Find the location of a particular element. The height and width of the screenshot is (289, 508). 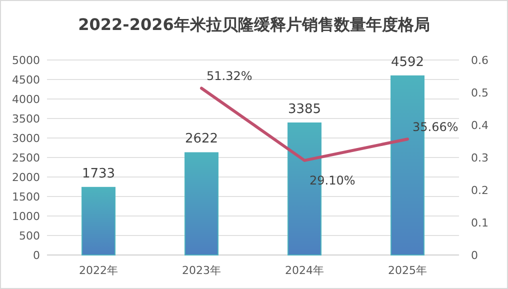

y2-tick-label: 0.5 is located at coordinates (479, 93).